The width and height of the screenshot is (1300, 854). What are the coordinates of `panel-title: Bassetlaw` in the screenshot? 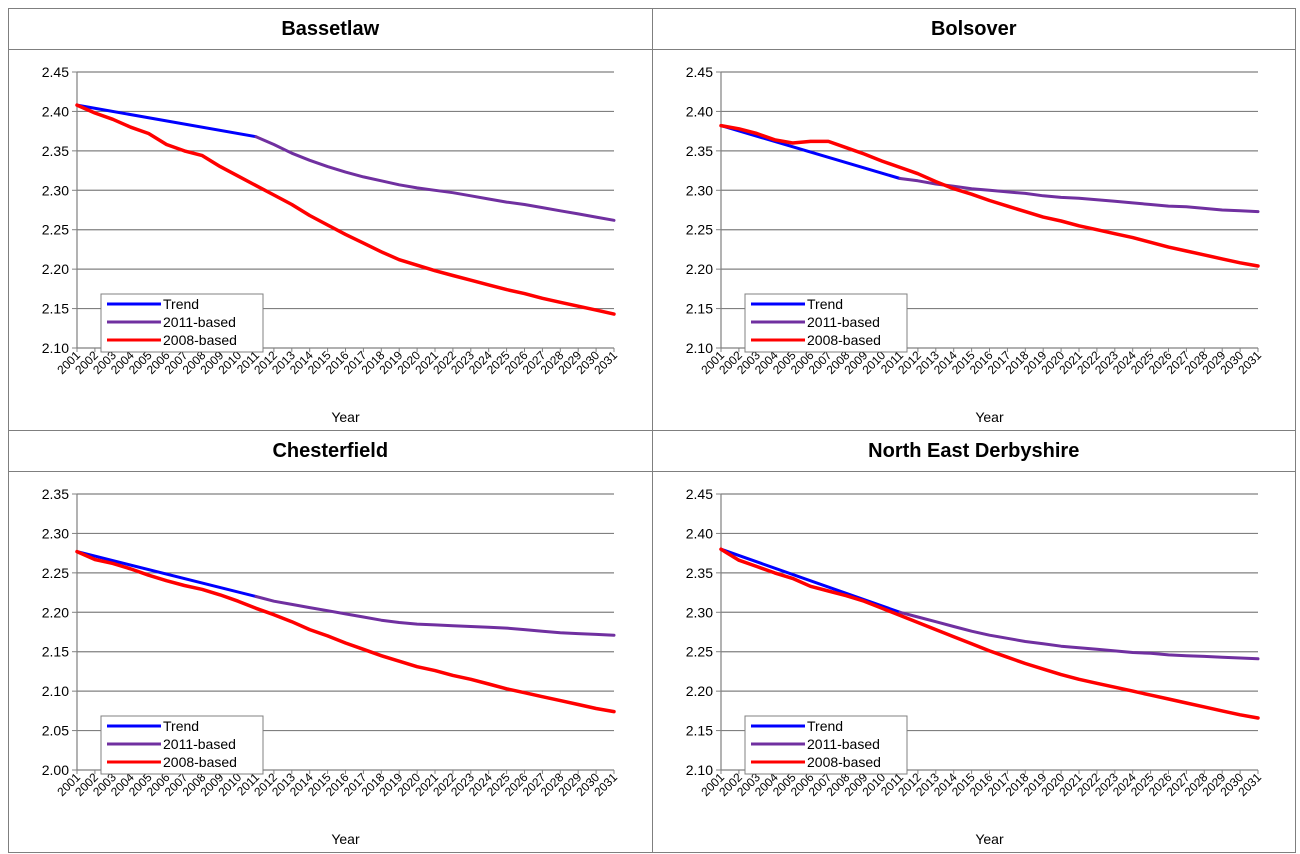 It's located at (330, 29).